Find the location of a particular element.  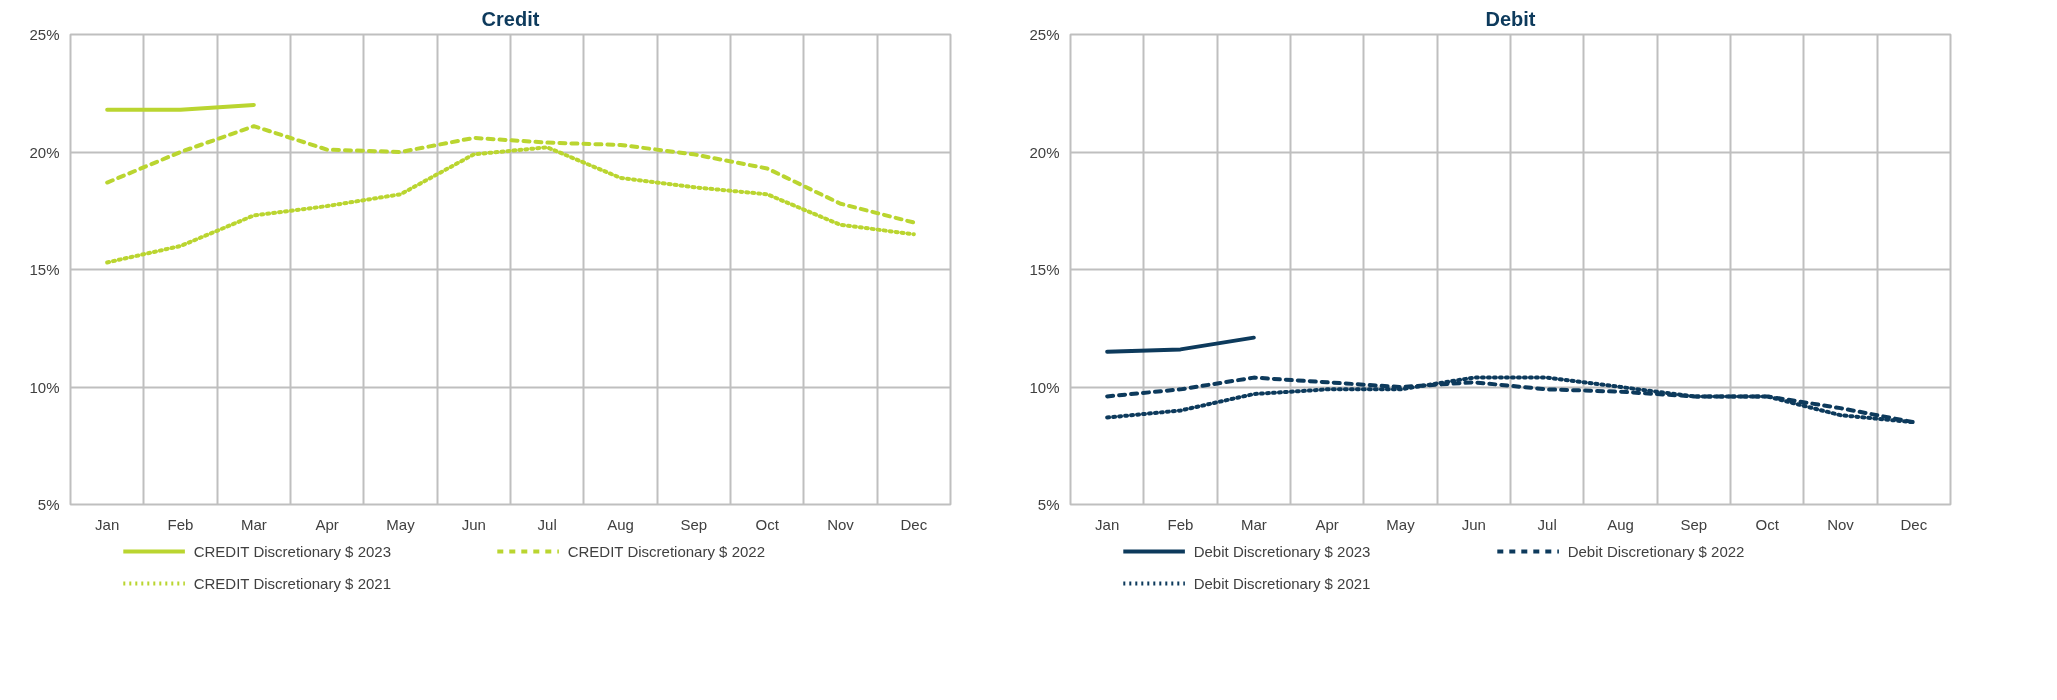

legend-label: CREDIT Discretionary $ 2022 is located at coordinates (666, 551).